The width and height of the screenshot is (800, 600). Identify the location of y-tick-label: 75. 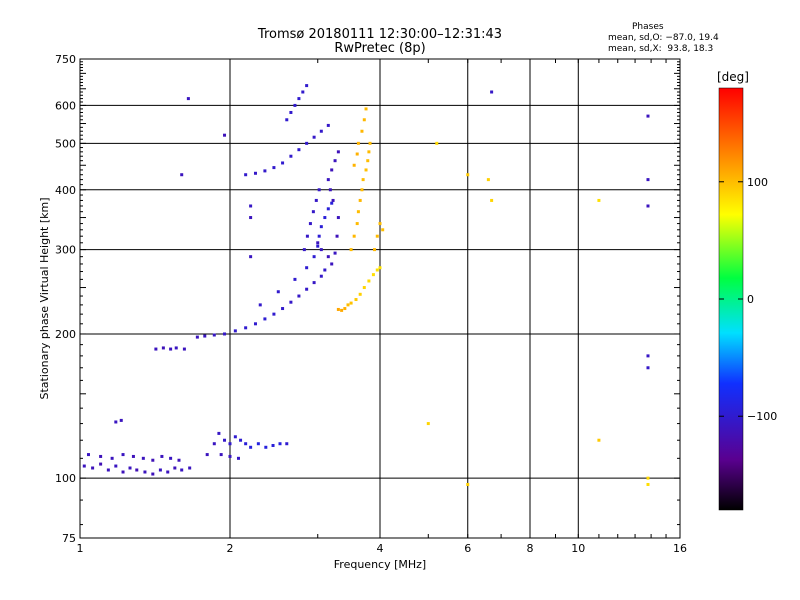
(69, 538).